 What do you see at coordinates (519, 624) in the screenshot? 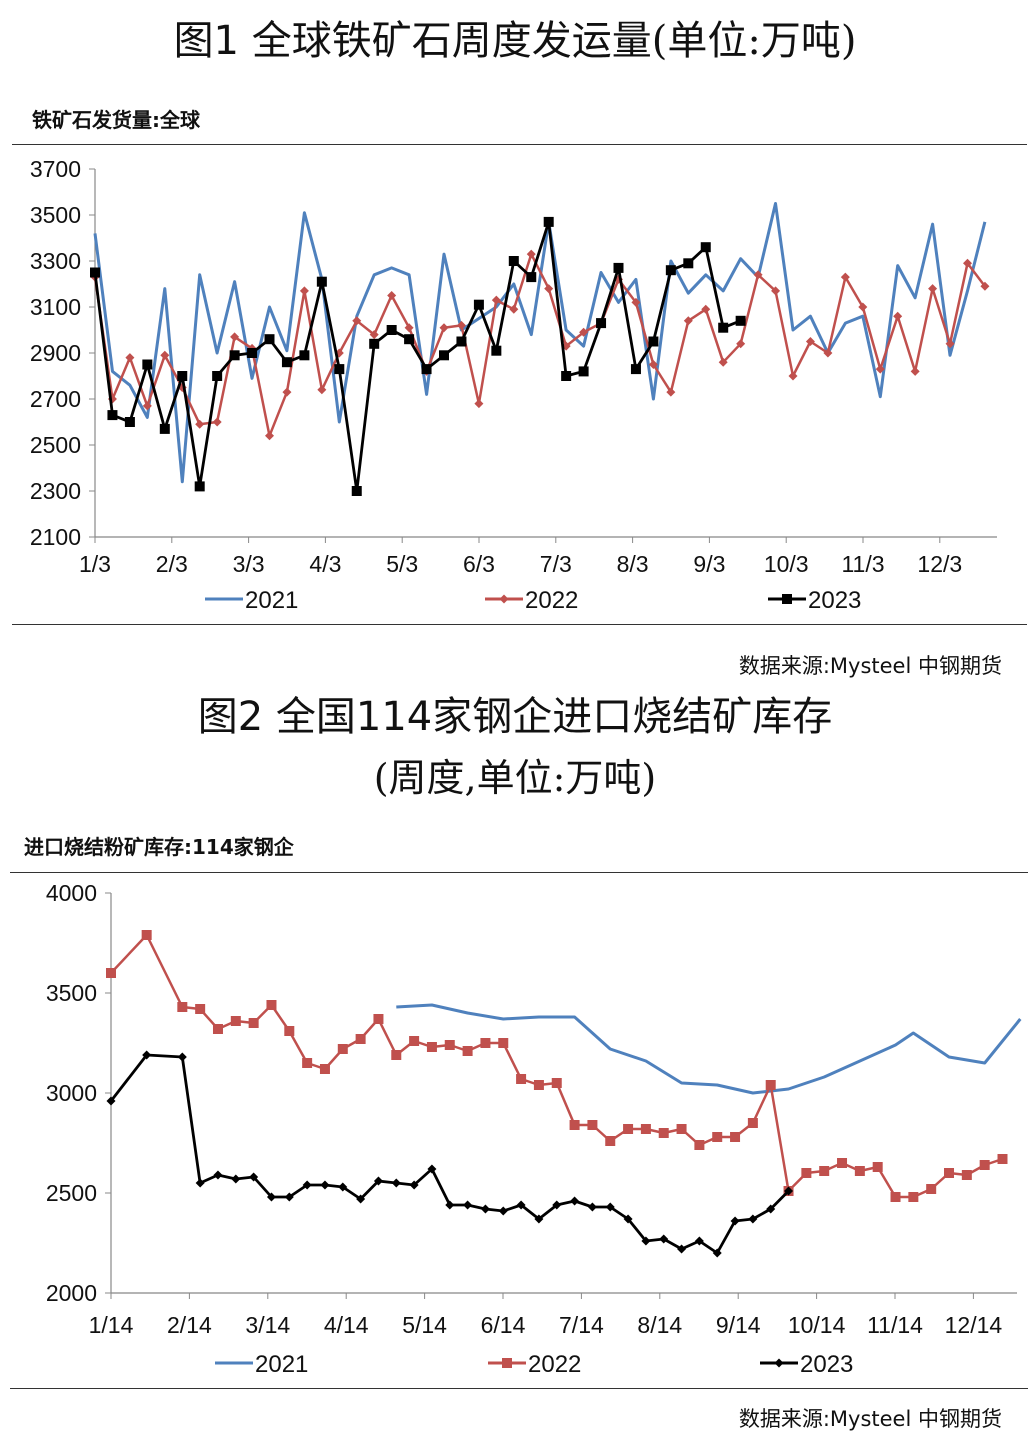
I see `chart-1-bottom-rule` at bounding box center [519, 624].